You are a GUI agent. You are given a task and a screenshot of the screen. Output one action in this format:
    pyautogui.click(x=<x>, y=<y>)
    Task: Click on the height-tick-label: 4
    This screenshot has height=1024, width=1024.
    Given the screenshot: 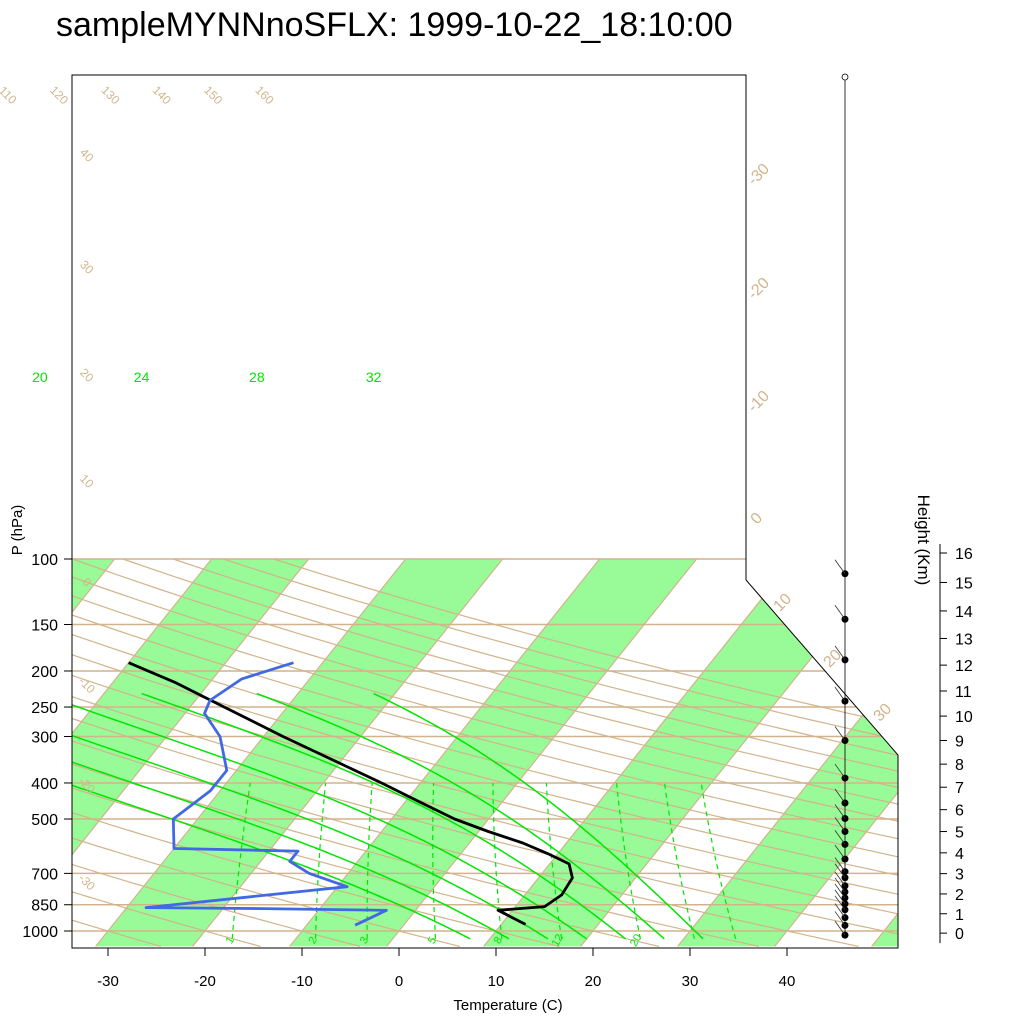 What is the action you would take?
    pyautogui.click(x=959, y=854)
    